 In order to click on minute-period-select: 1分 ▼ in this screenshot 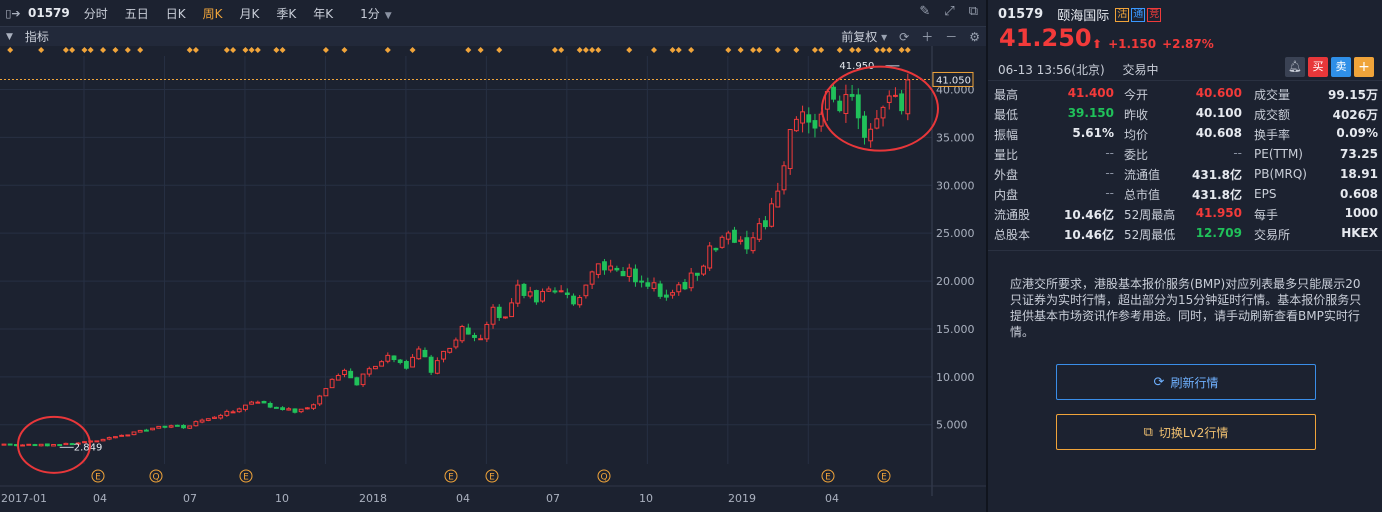, I will do `click(376, 13)`.